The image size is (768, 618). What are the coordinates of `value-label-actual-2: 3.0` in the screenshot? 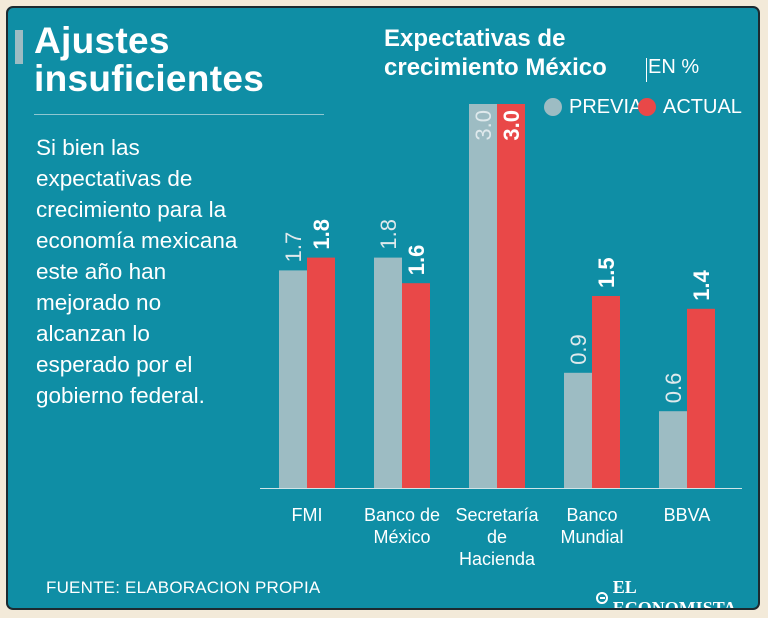 It's located at (511, 125).